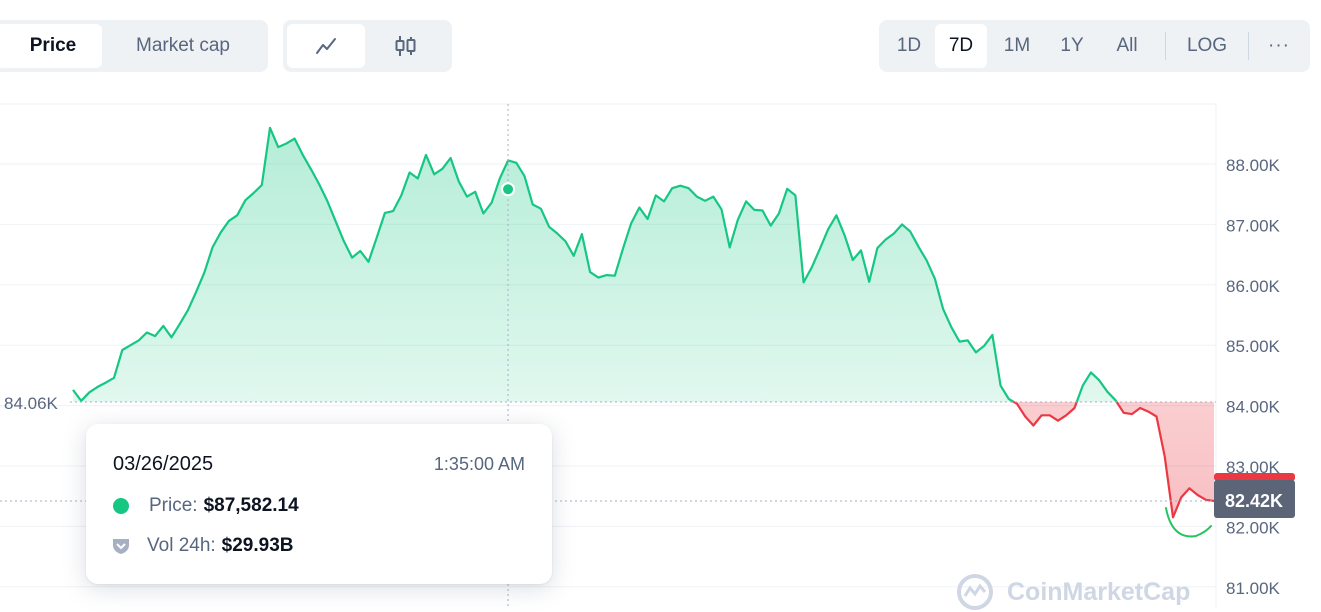 The width and height of the screenshot is (1321, 612). I want to click on watermark-text: CoinMarketCap, so click(1099, 591).